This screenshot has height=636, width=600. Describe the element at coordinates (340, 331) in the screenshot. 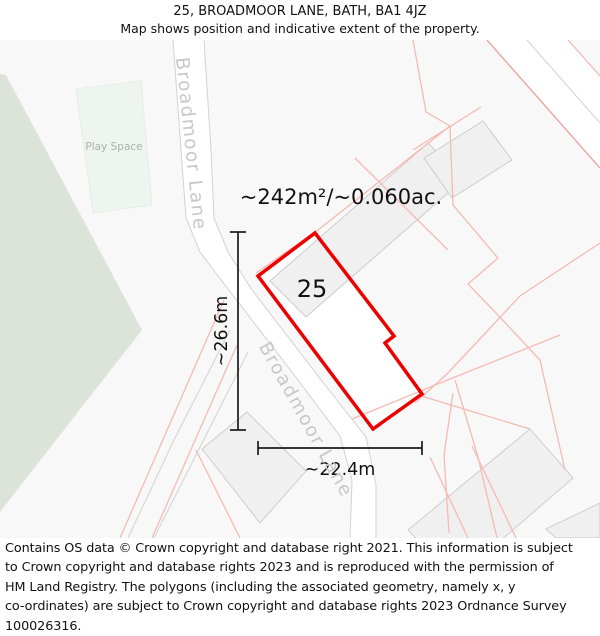

I see `property-outline` at that location.